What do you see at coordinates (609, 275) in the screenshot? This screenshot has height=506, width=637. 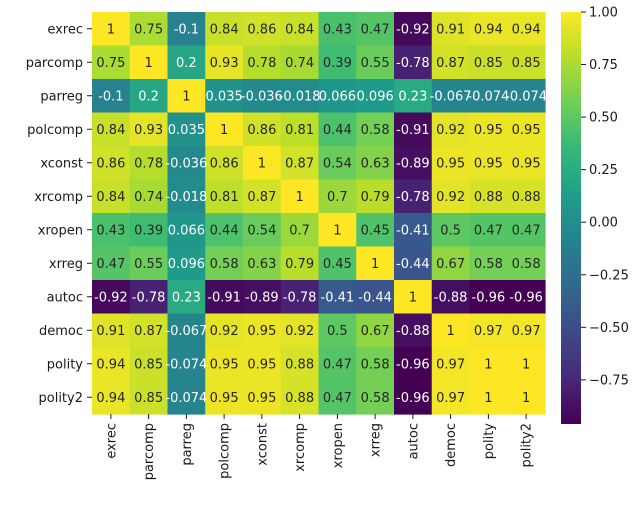 I see `colorbar-tick-label: −0.25` at bounding box center [609, 275].